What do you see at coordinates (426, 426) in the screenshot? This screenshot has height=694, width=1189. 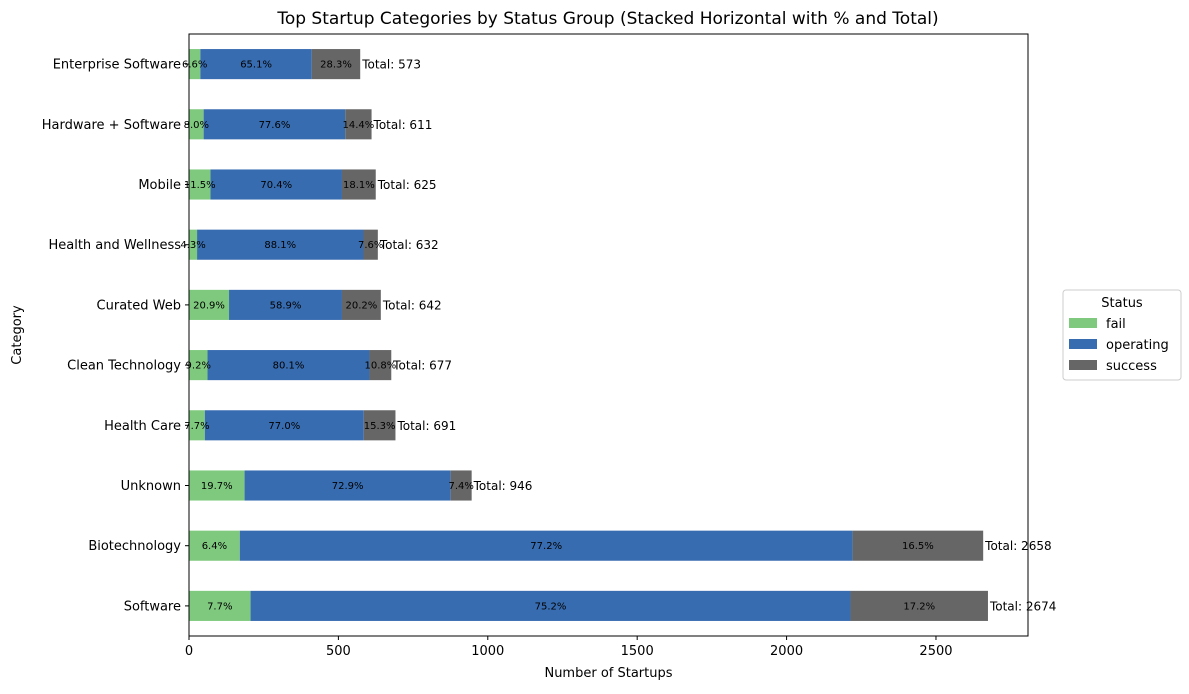 I see `total-label-3: Total: 691` at bounding box center [426, 426].